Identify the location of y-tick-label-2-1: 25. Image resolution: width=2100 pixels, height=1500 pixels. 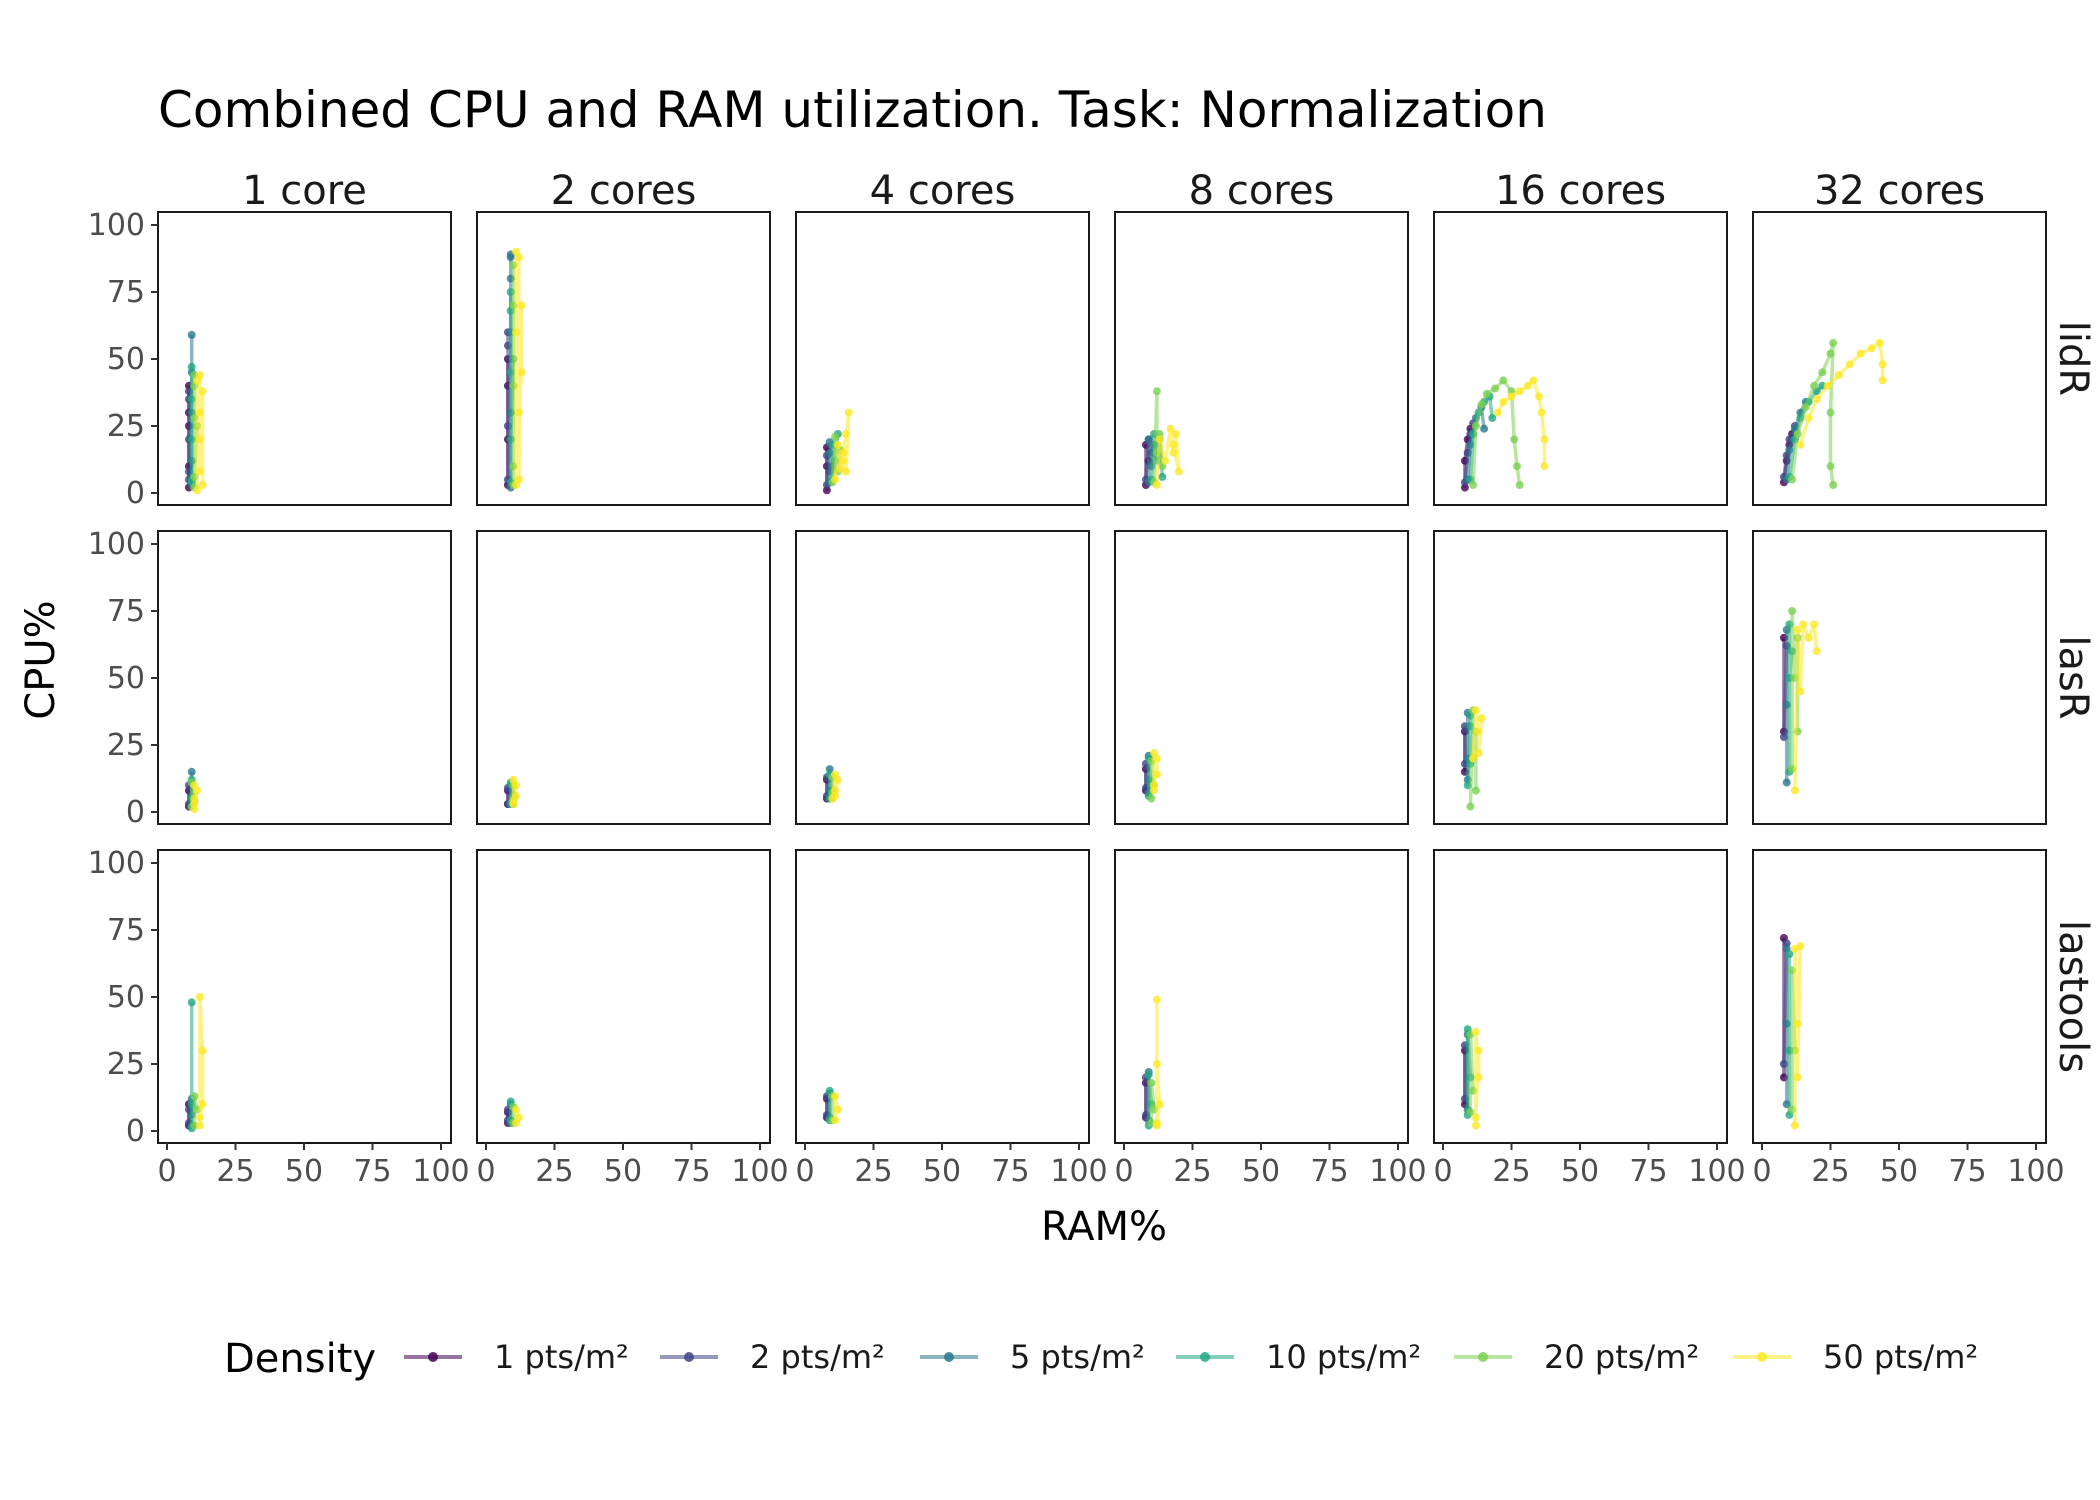
(126, 1064).